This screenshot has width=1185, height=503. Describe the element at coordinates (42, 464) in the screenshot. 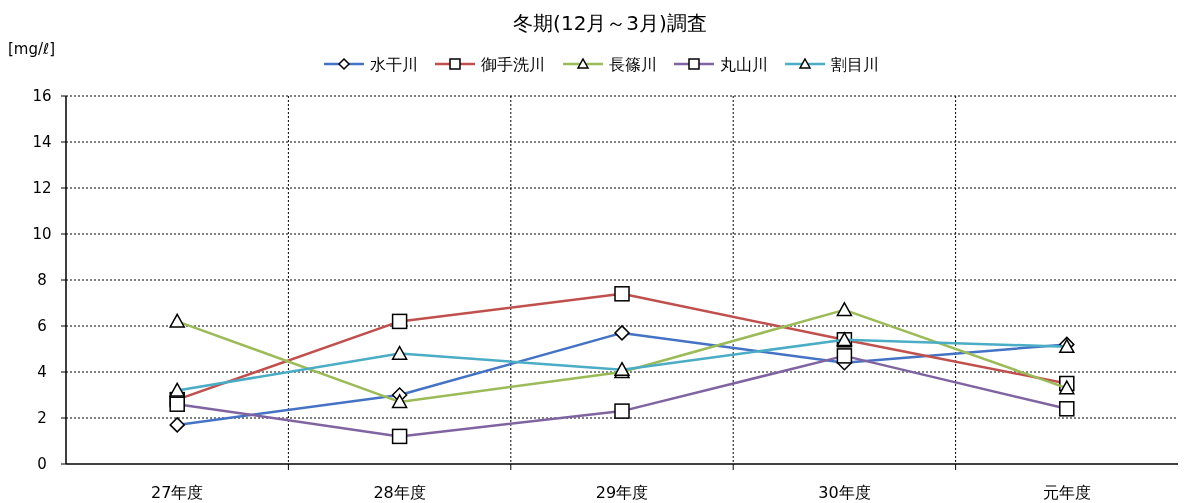

I see `y-tick-label: 0` at that location.